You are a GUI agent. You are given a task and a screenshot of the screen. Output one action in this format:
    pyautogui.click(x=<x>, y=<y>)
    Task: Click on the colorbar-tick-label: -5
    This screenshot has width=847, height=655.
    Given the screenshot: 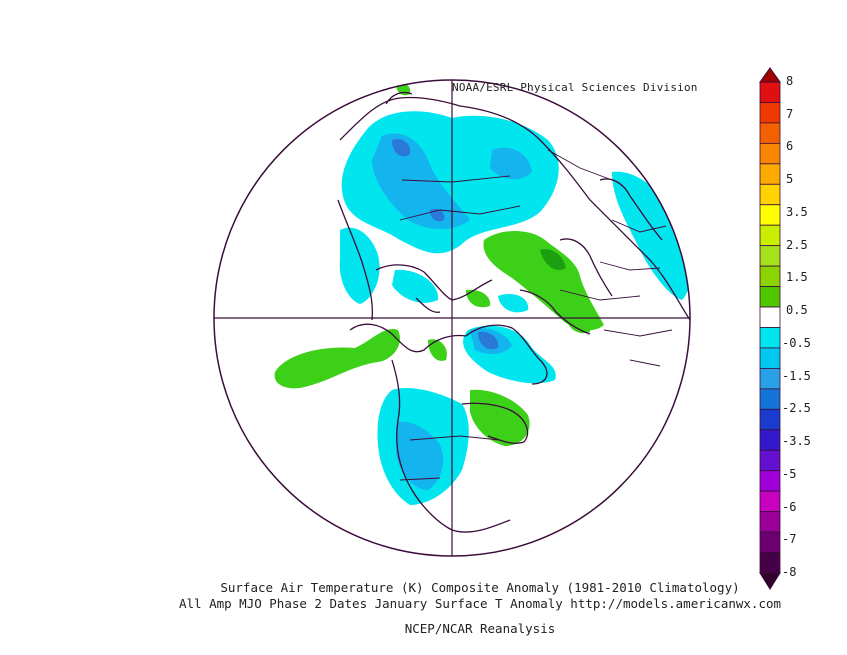 What is the action you would take?
    pyautogui.click(x=789, y=473)
    